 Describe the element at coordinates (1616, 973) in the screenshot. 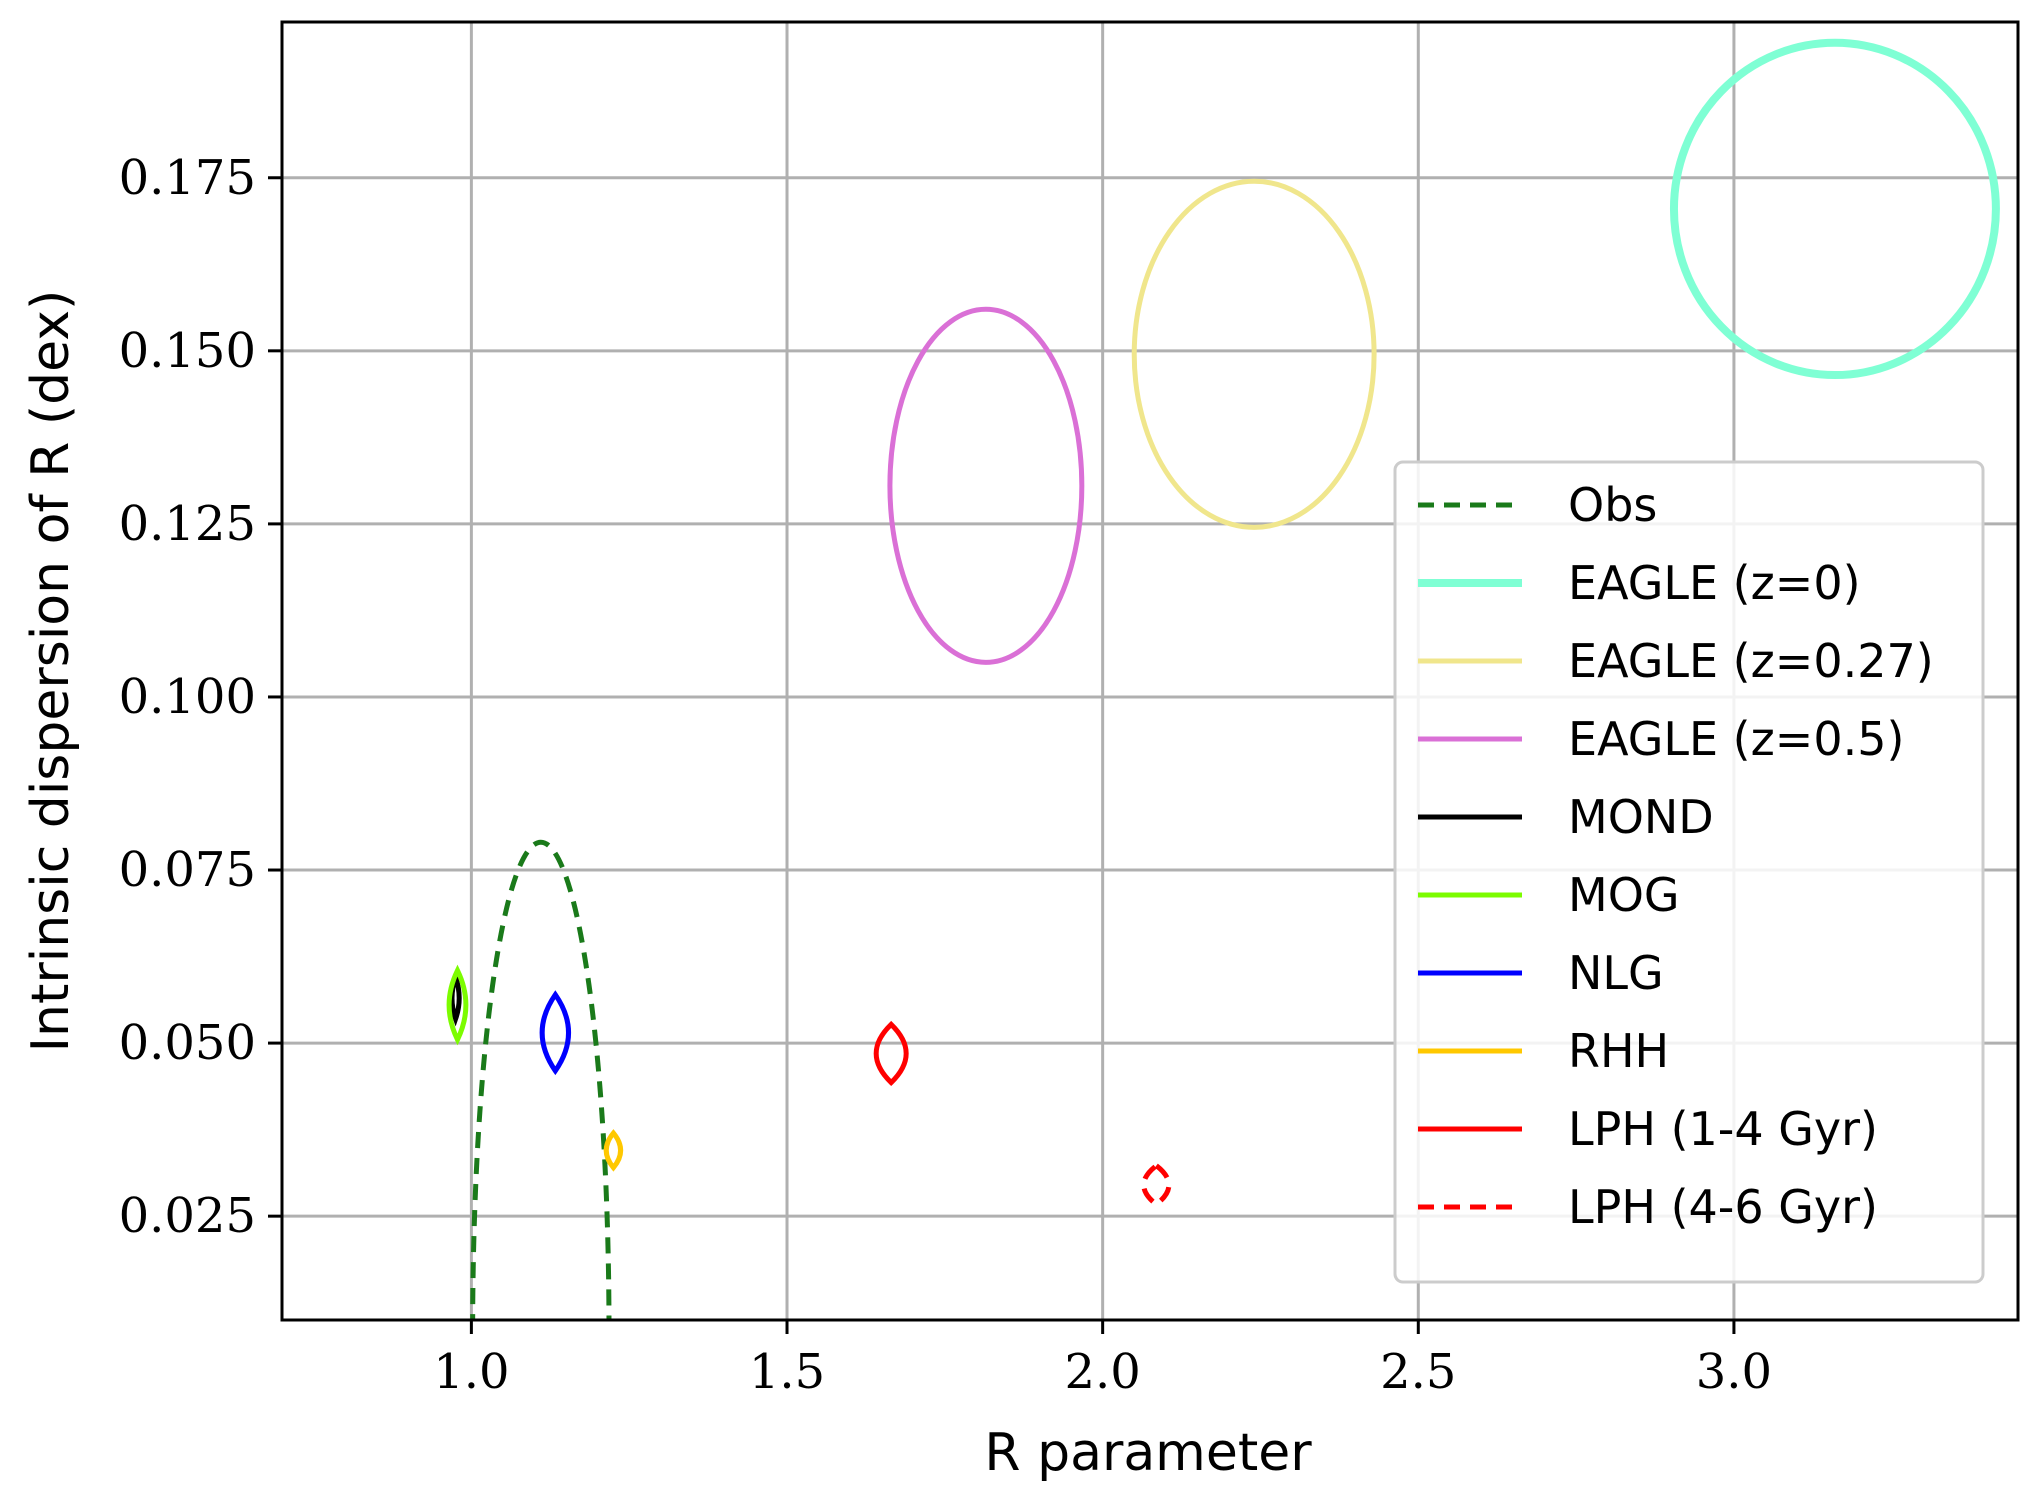

I see `legend-label-nlg: NLG` at that location.